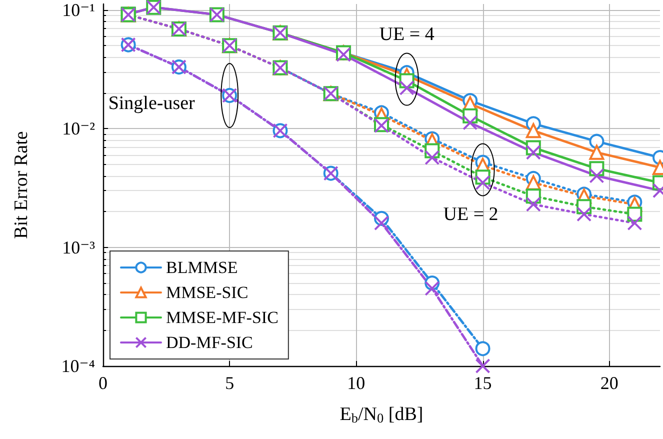 The width and height of the screenshot is (663, 439). Describe the element at coordinates (78, 10) in the screenshot. I see `y-tick-label: 10⁻¹` at that location.